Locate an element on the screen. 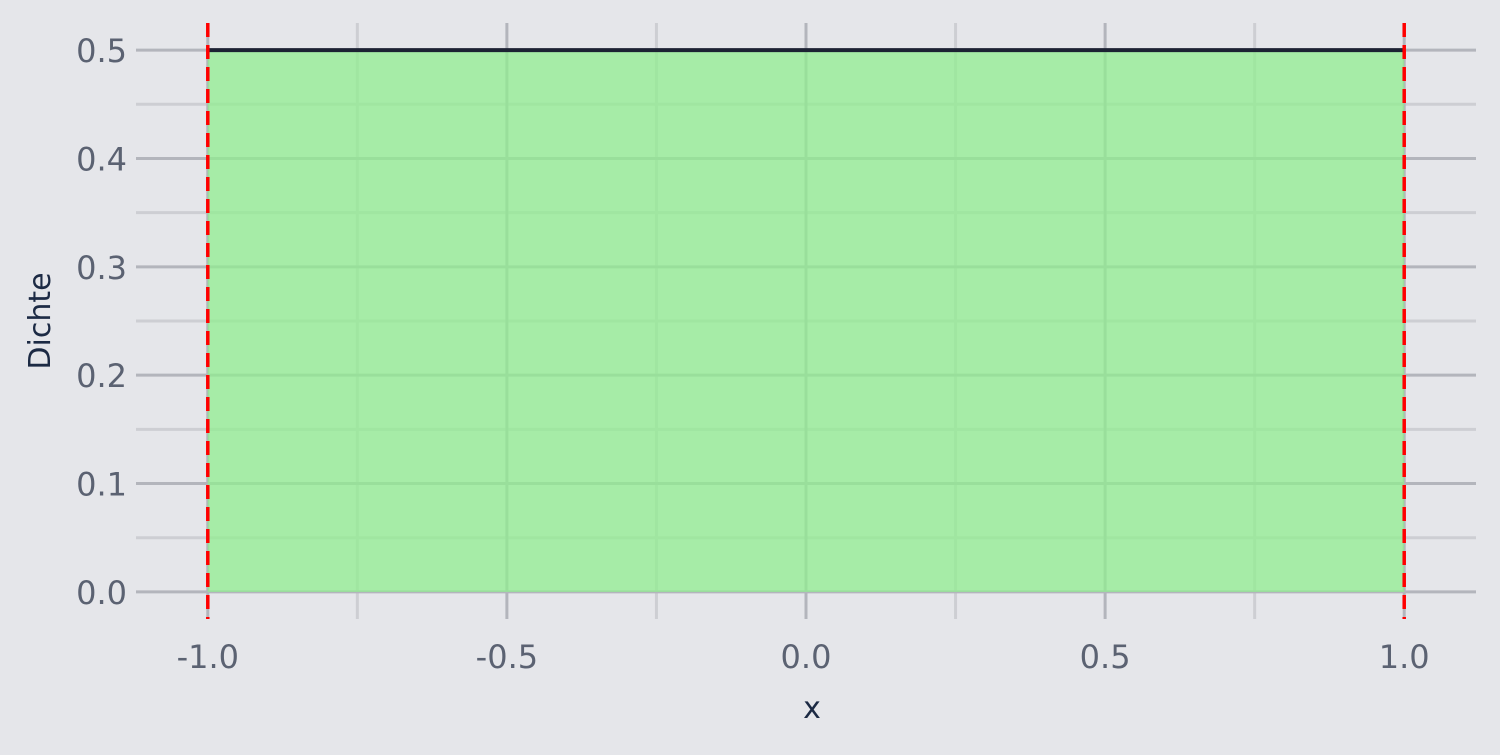 The height and width of the screenshot is (755, 1500). x-tick-label: 0.0 is located at coordinates (806, 657).